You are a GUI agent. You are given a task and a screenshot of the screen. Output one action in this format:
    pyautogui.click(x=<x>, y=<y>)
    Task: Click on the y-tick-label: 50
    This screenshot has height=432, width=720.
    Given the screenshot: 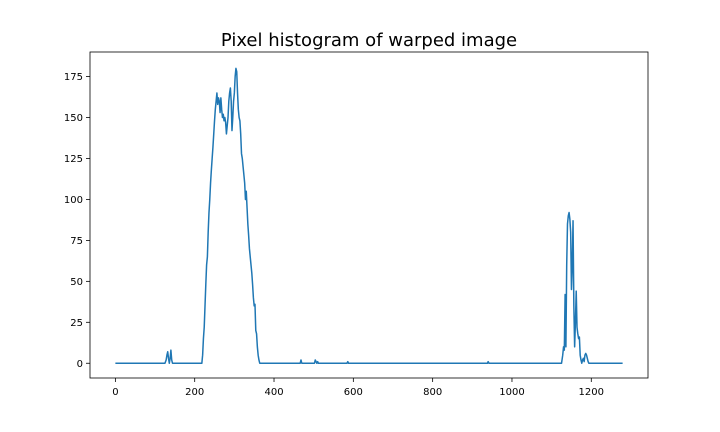 What is the action you would take?
    pyautogui.click(x=76, y=282)
    